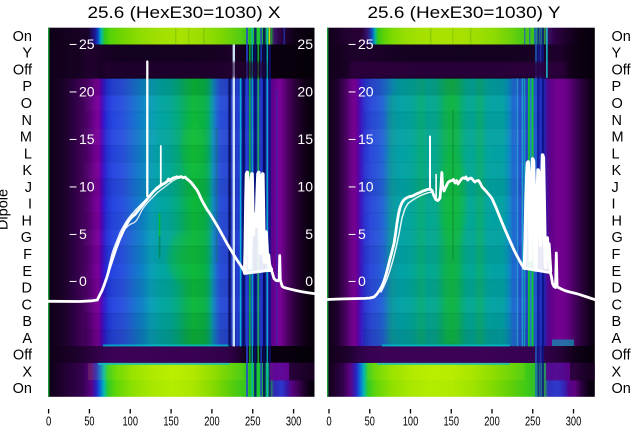 The width and height of the screenshot is (640, 445). Describe the element at coordinates (464, 12) in the screenshot. I see `svg-text: 25.6 (HexE30=1030) Y` at that location.